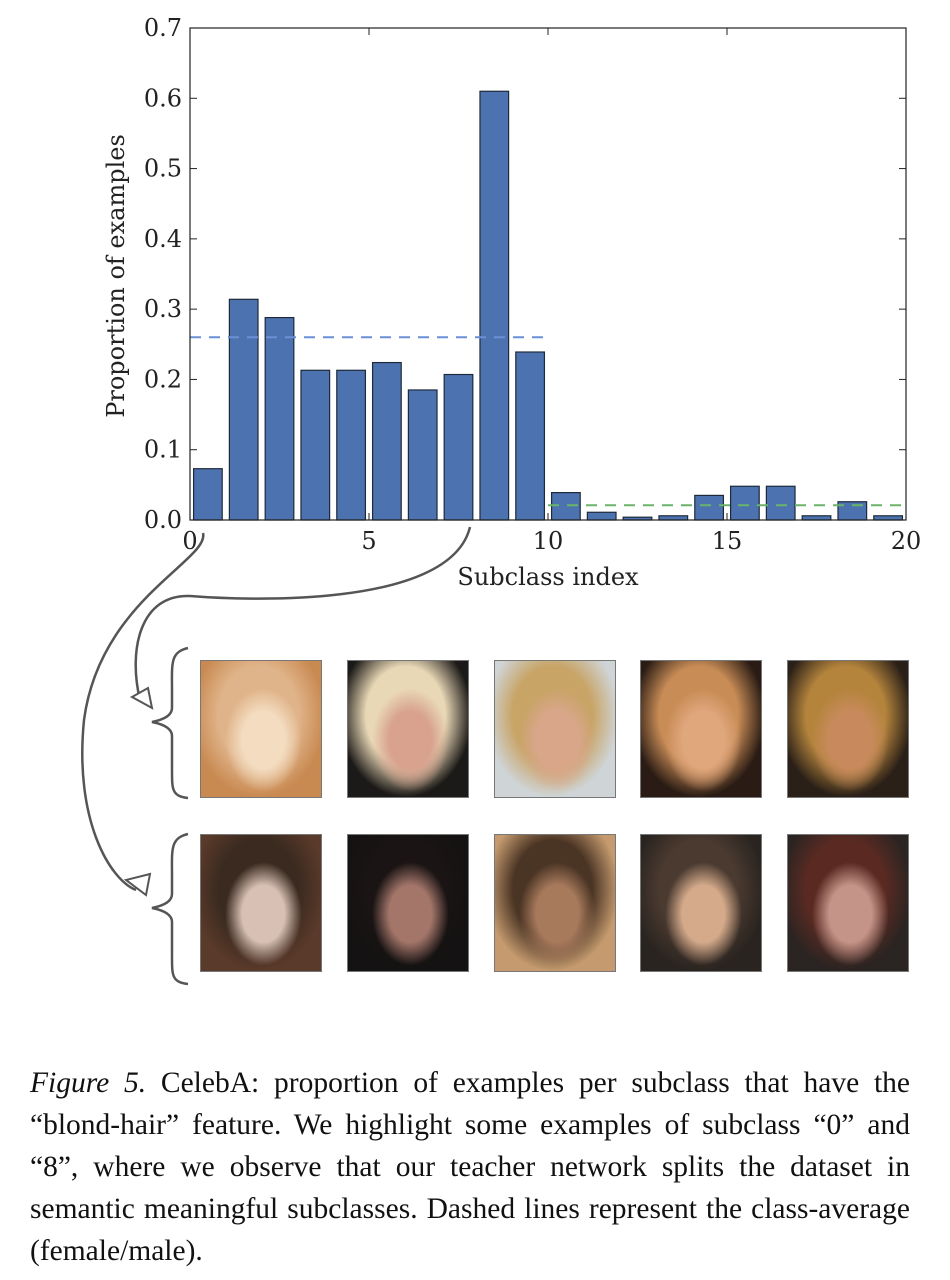 This screenshot has height=1280, width=950. What do you see at coordinates (163, 450) in the screenshot?
I see `y-tick-label: 0.1` at bounding box center [163, 450].